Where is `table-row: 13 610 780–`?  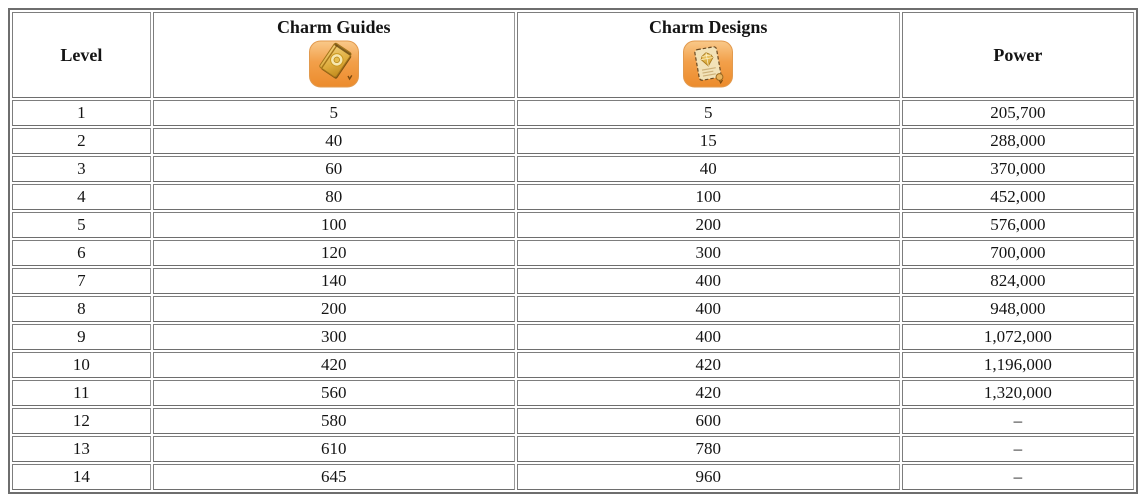 table-row: 13 610 780– is located at coordinates (573, 449).